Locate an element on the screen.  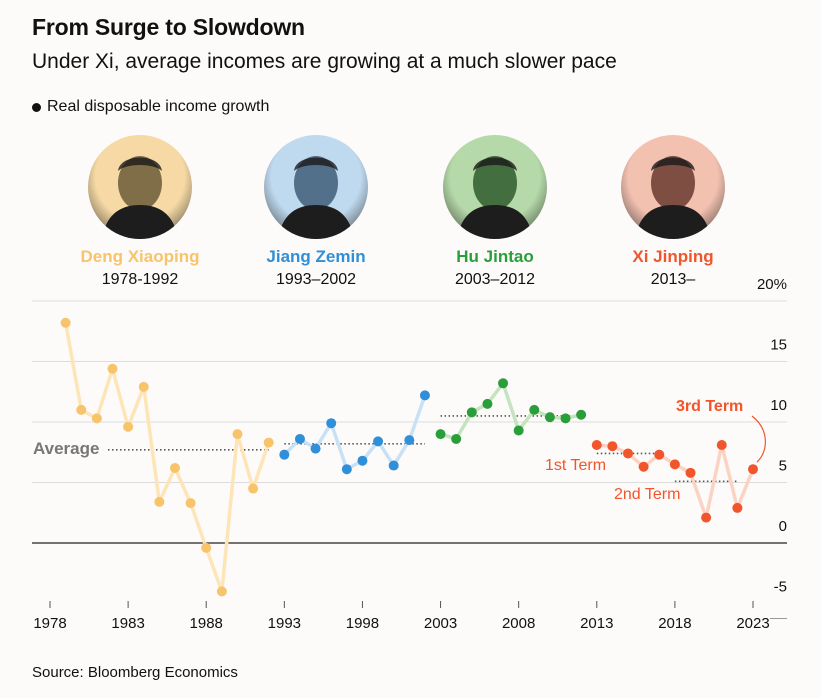
leader-xi: Xi Jinping 2013– is located at coordinates (673, 212).